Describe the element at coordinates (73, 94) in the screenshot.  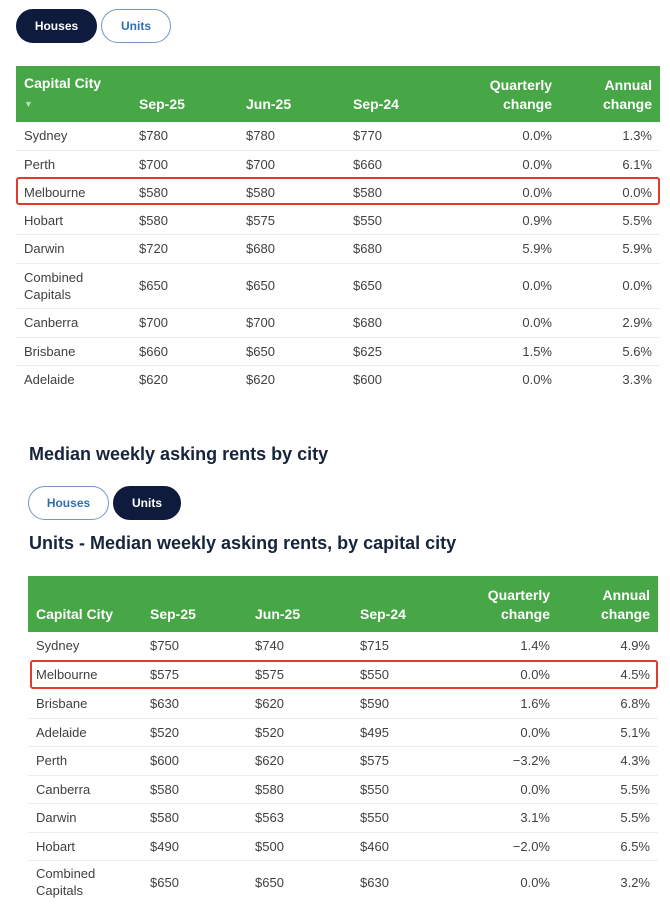
I see `header-capital-city: Capital City ▼` at that location.